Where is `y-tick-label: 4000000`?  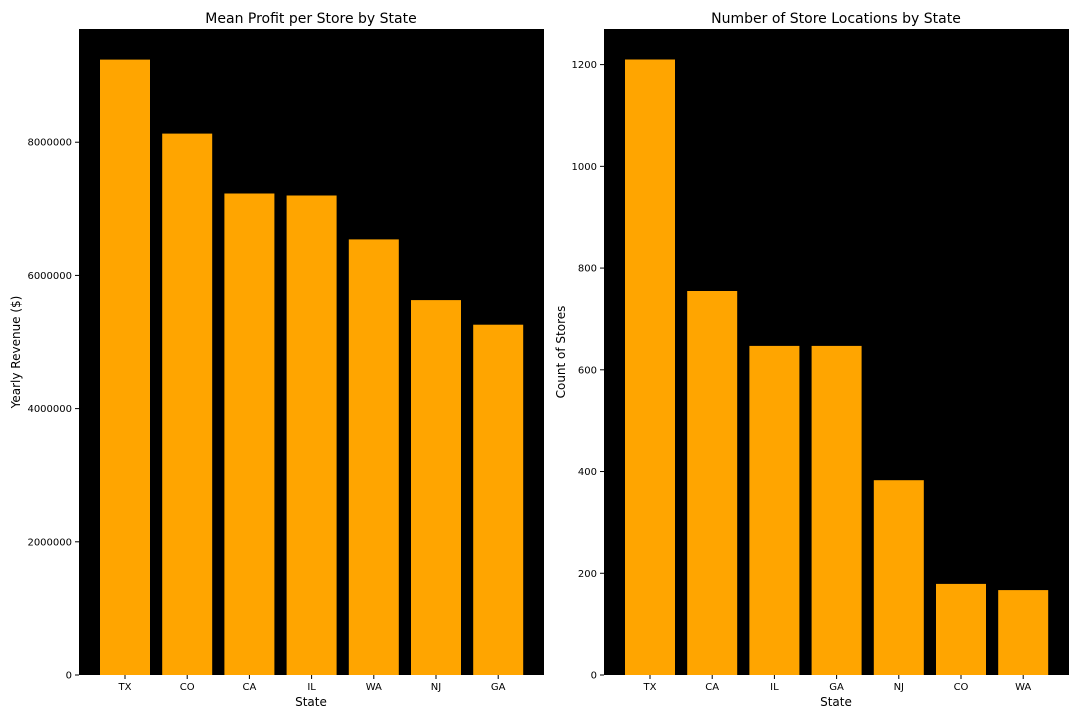
y-tick-label: 4000000 is located at coordinates (49, 409).